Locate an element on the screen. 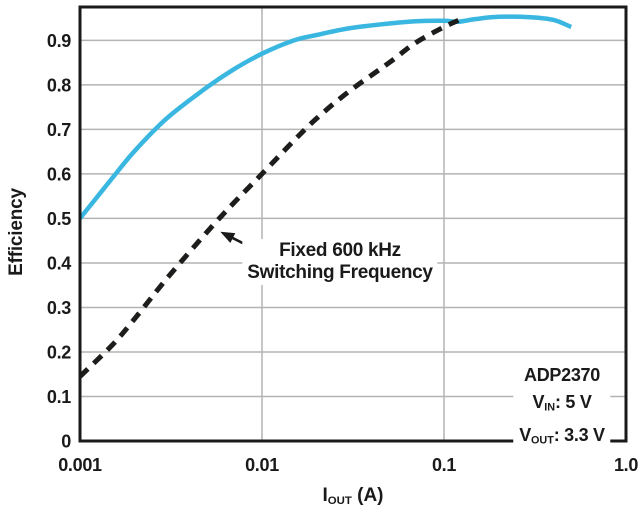  y-tick-label-0.6: 0.6 is located at coordinates (59, 174).